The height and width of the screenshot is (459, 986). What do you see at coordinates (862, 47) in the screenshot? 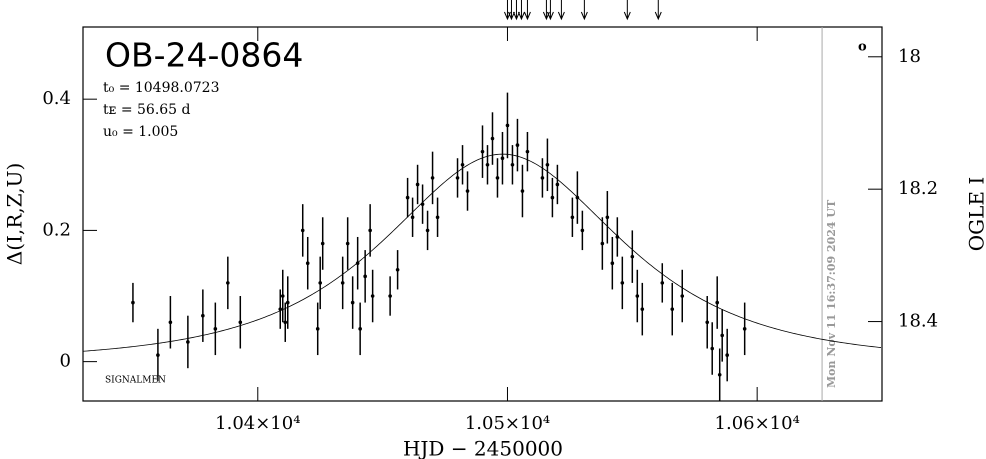
I see `annotation: o` at bounding box center [862, 47].